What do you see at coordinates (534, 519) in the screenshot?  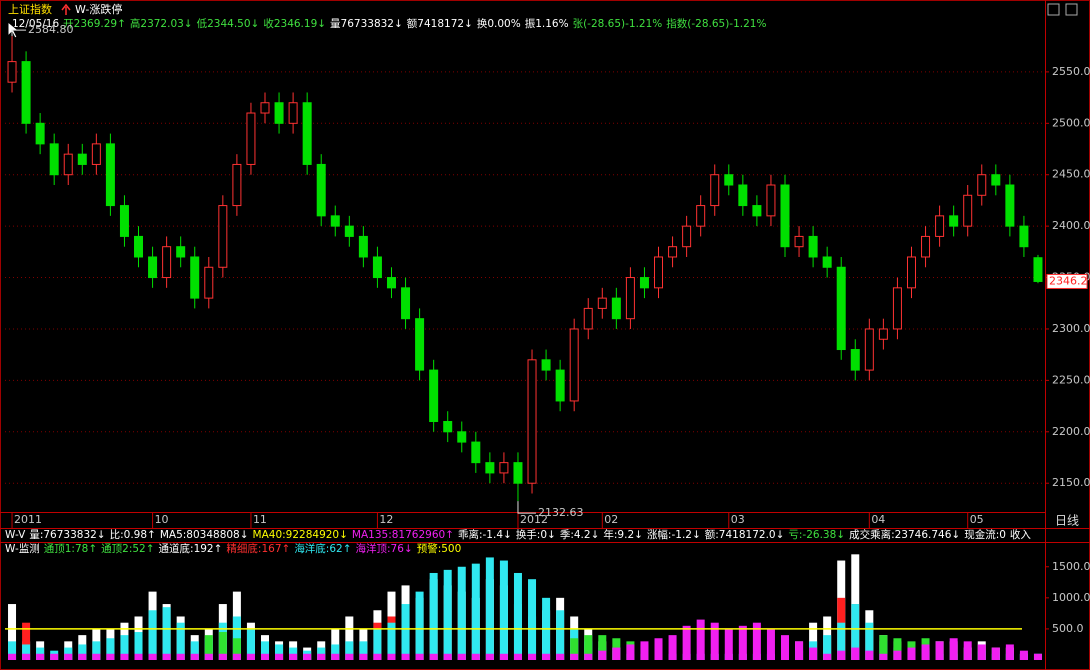 I see `x-tick-label: 2012` at bounding box center [534, 519].